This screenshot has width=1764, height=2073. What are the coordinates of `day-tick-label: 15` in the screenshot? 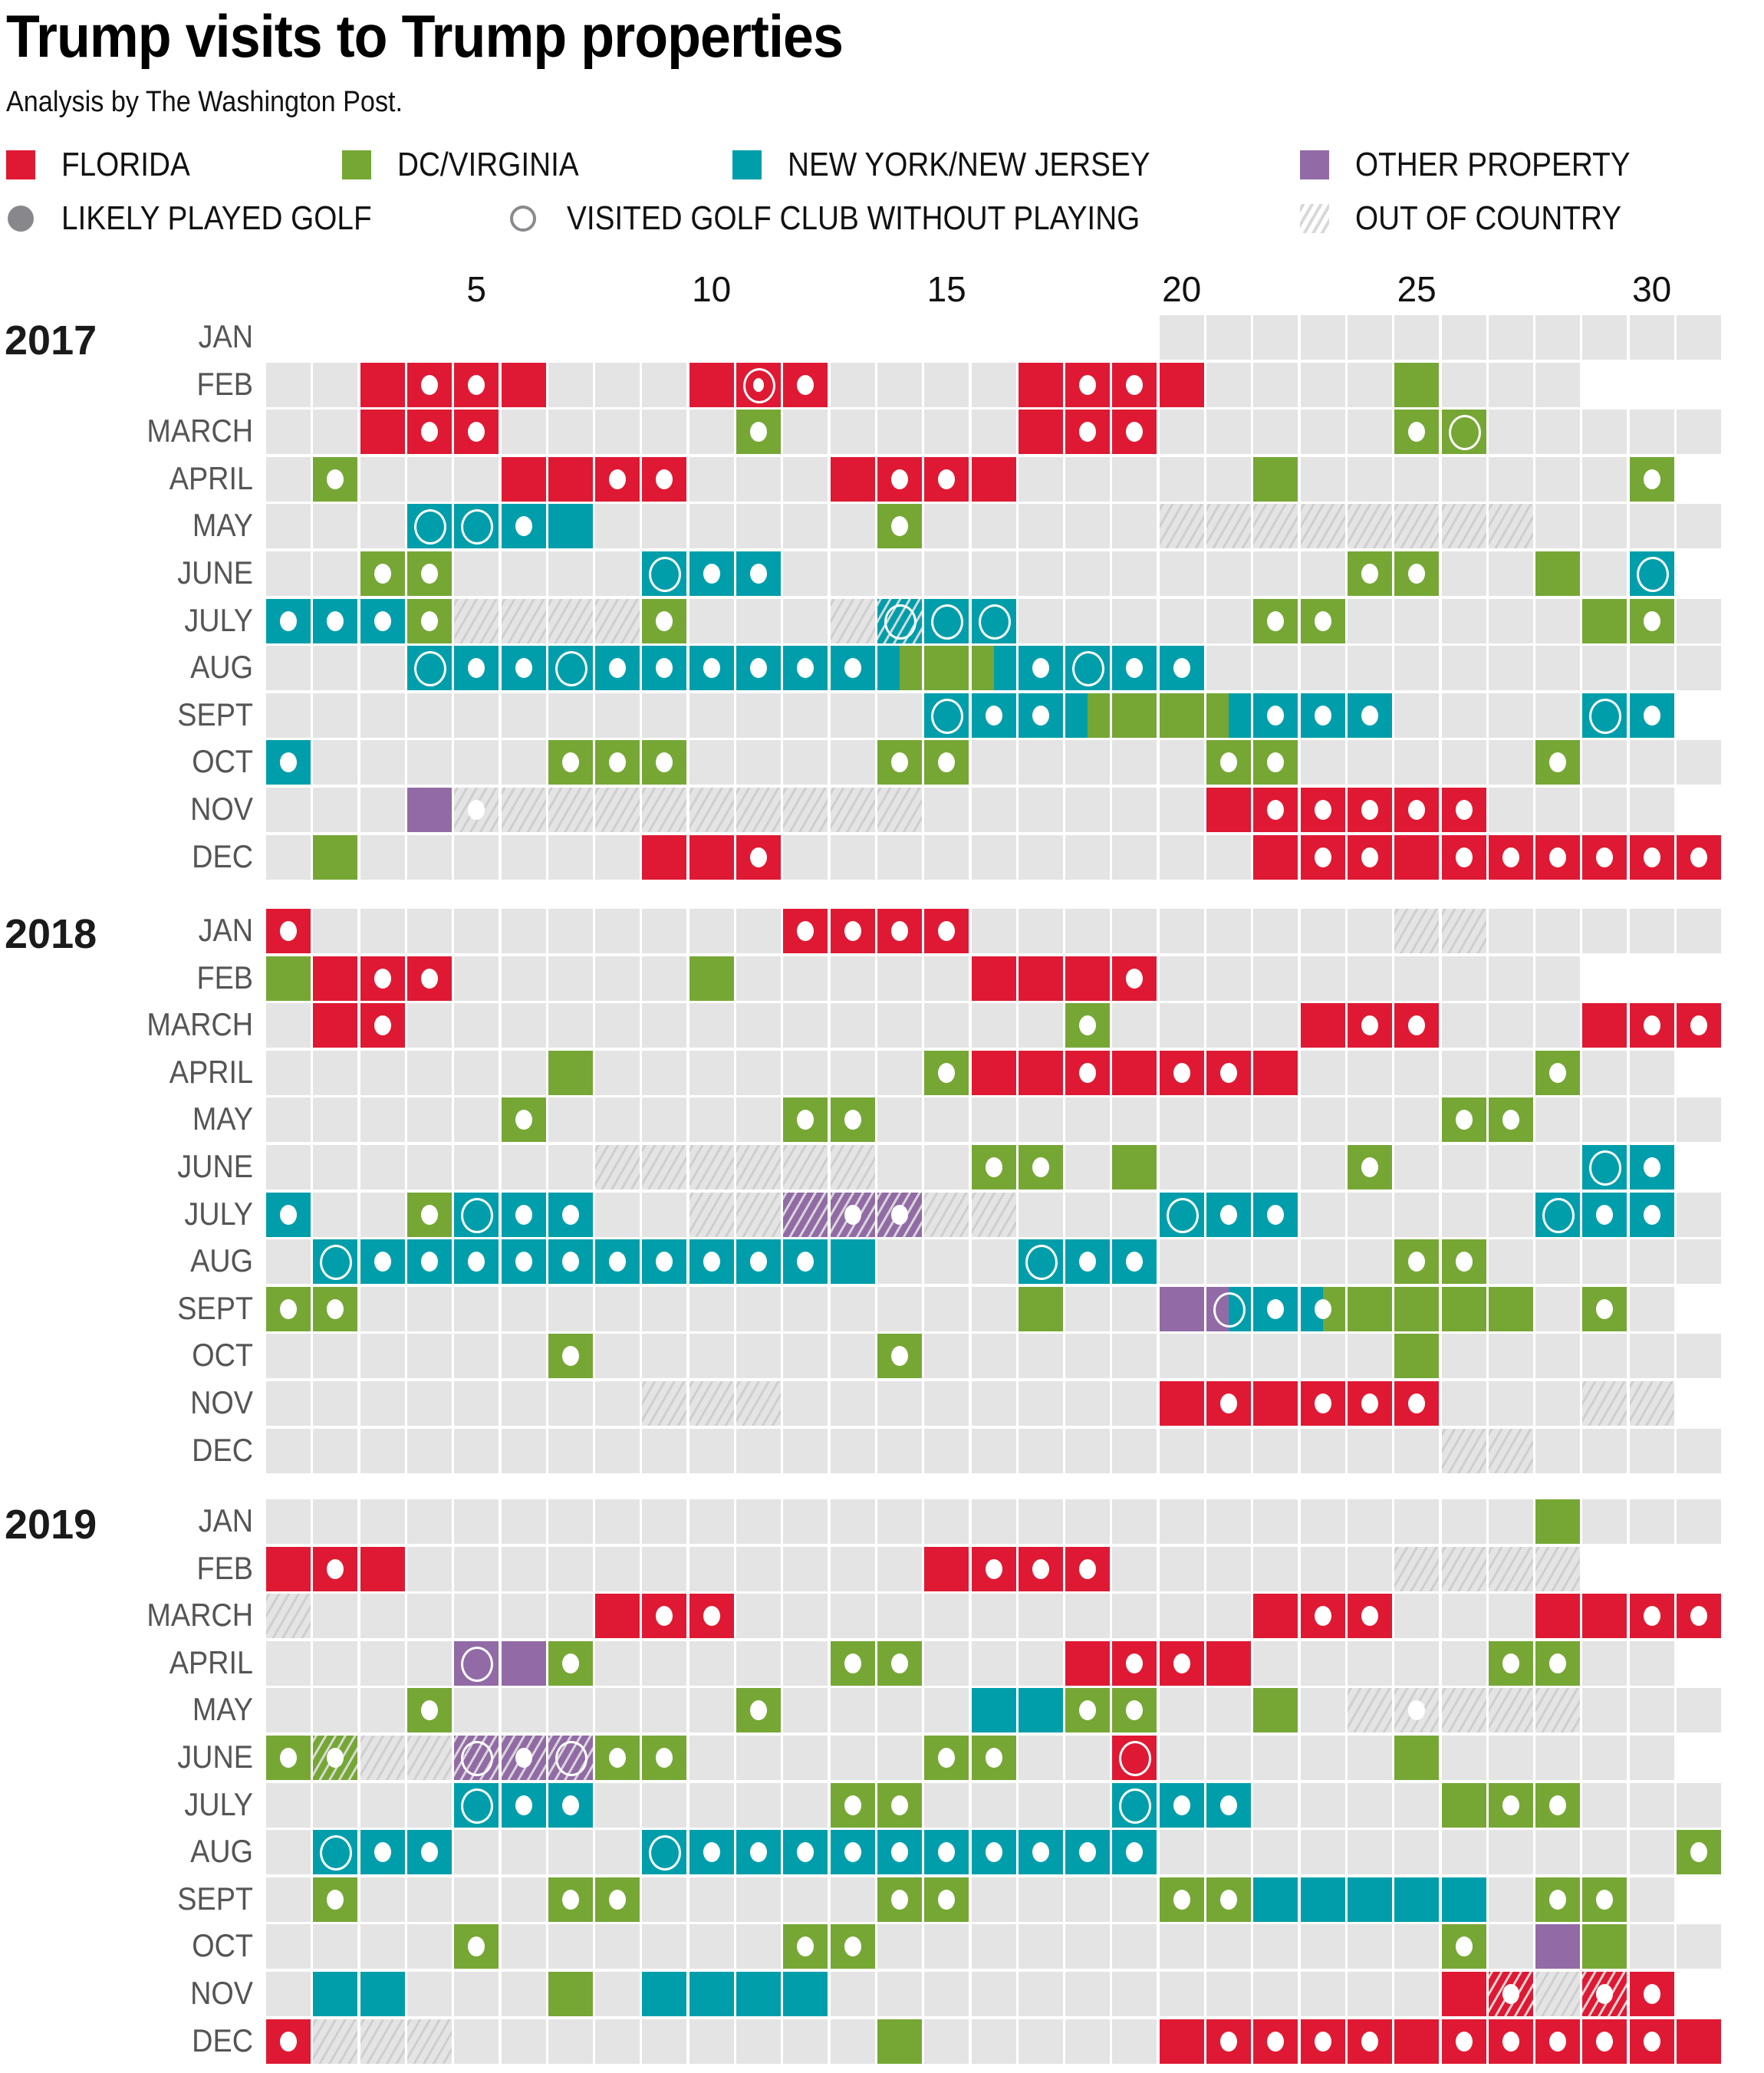 It's located at (946, 289).